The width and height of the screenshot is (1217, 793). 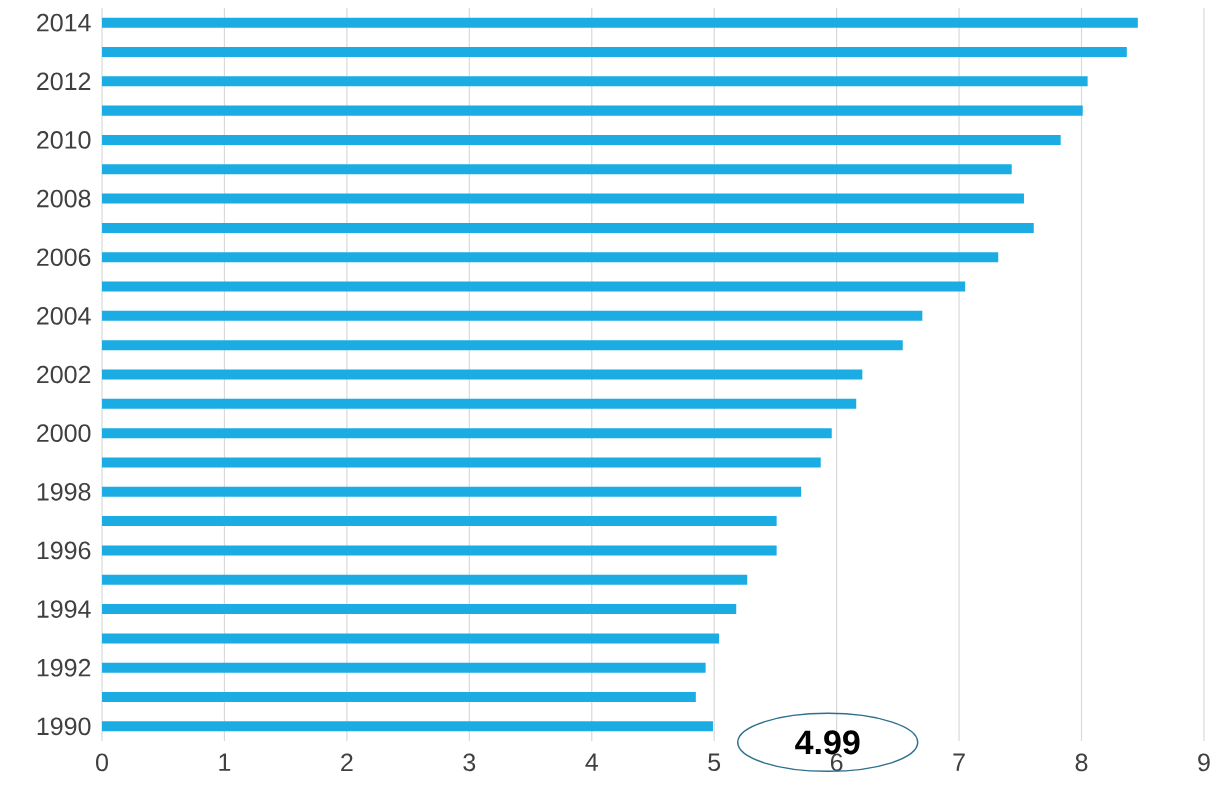 What do you see at coordinates (1081, 762) in the screenshot?
I see `x-tick-label: 8` at bounding box center [1081, 762].